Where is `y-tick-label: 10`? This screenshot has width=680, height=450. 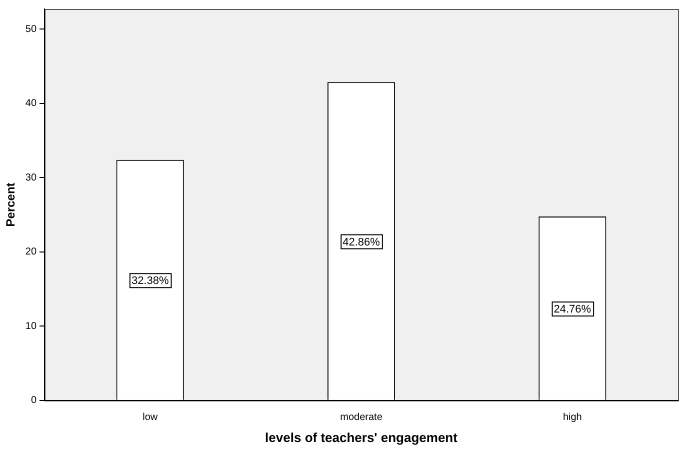 y-tick-label: 10 is located at coordinates (31, 326).